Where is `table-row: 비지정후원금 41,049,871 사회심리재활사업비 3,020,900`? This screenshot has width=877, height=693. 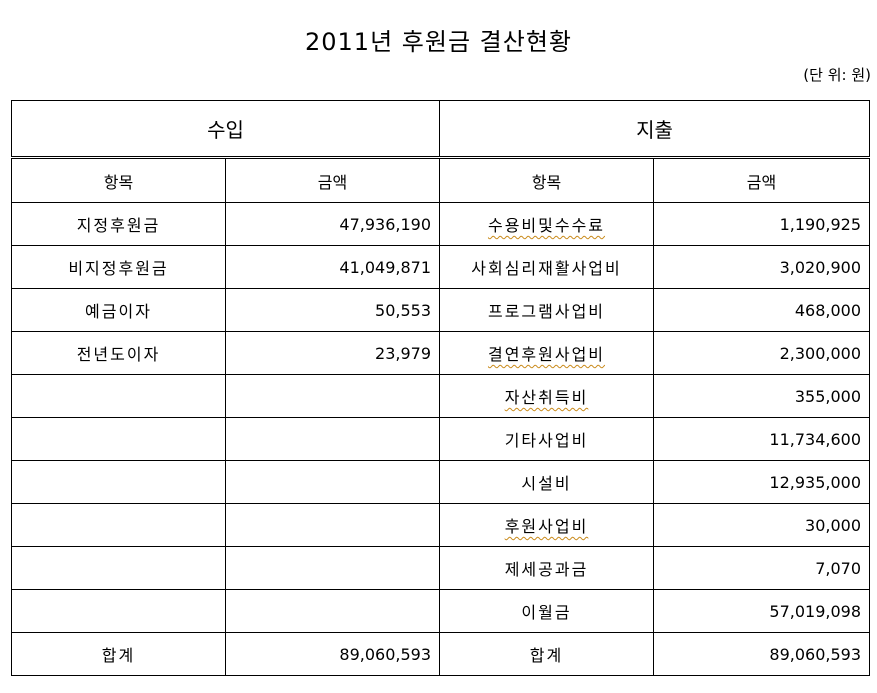
table-row: 비지정후원금 41,049,871 사회심리재활사업비 3,020,900 is located at coordinates (440, 267).